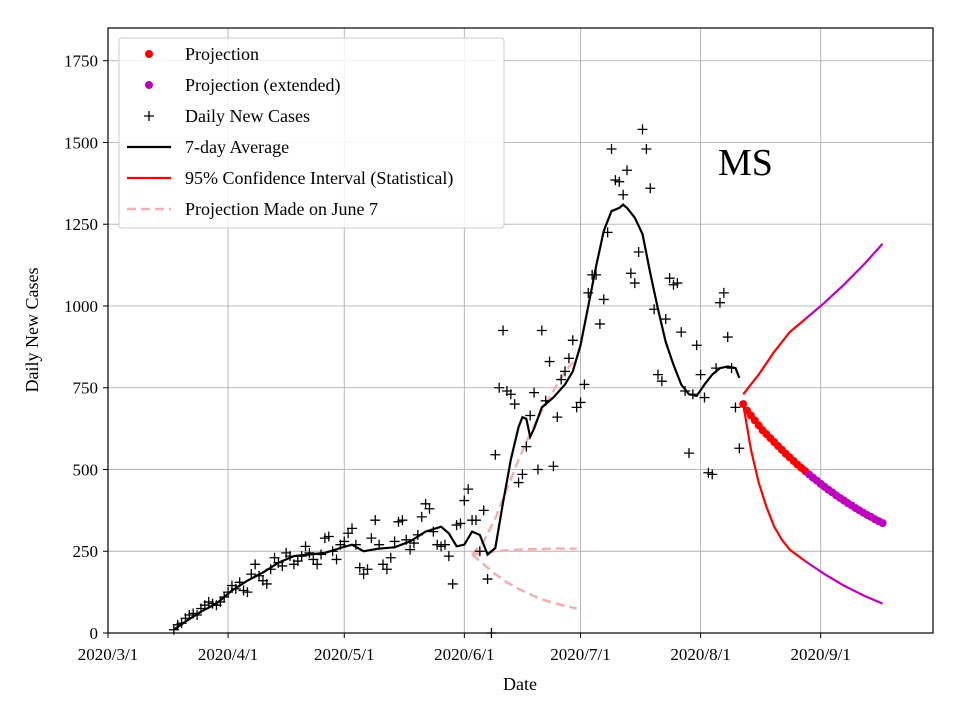 The width and height of the screenshot is (960, 720). What do you see at coordinates (86, 469) in the screenshot?
I see `y-tick-label: 500` at bounding box center [86, 469].